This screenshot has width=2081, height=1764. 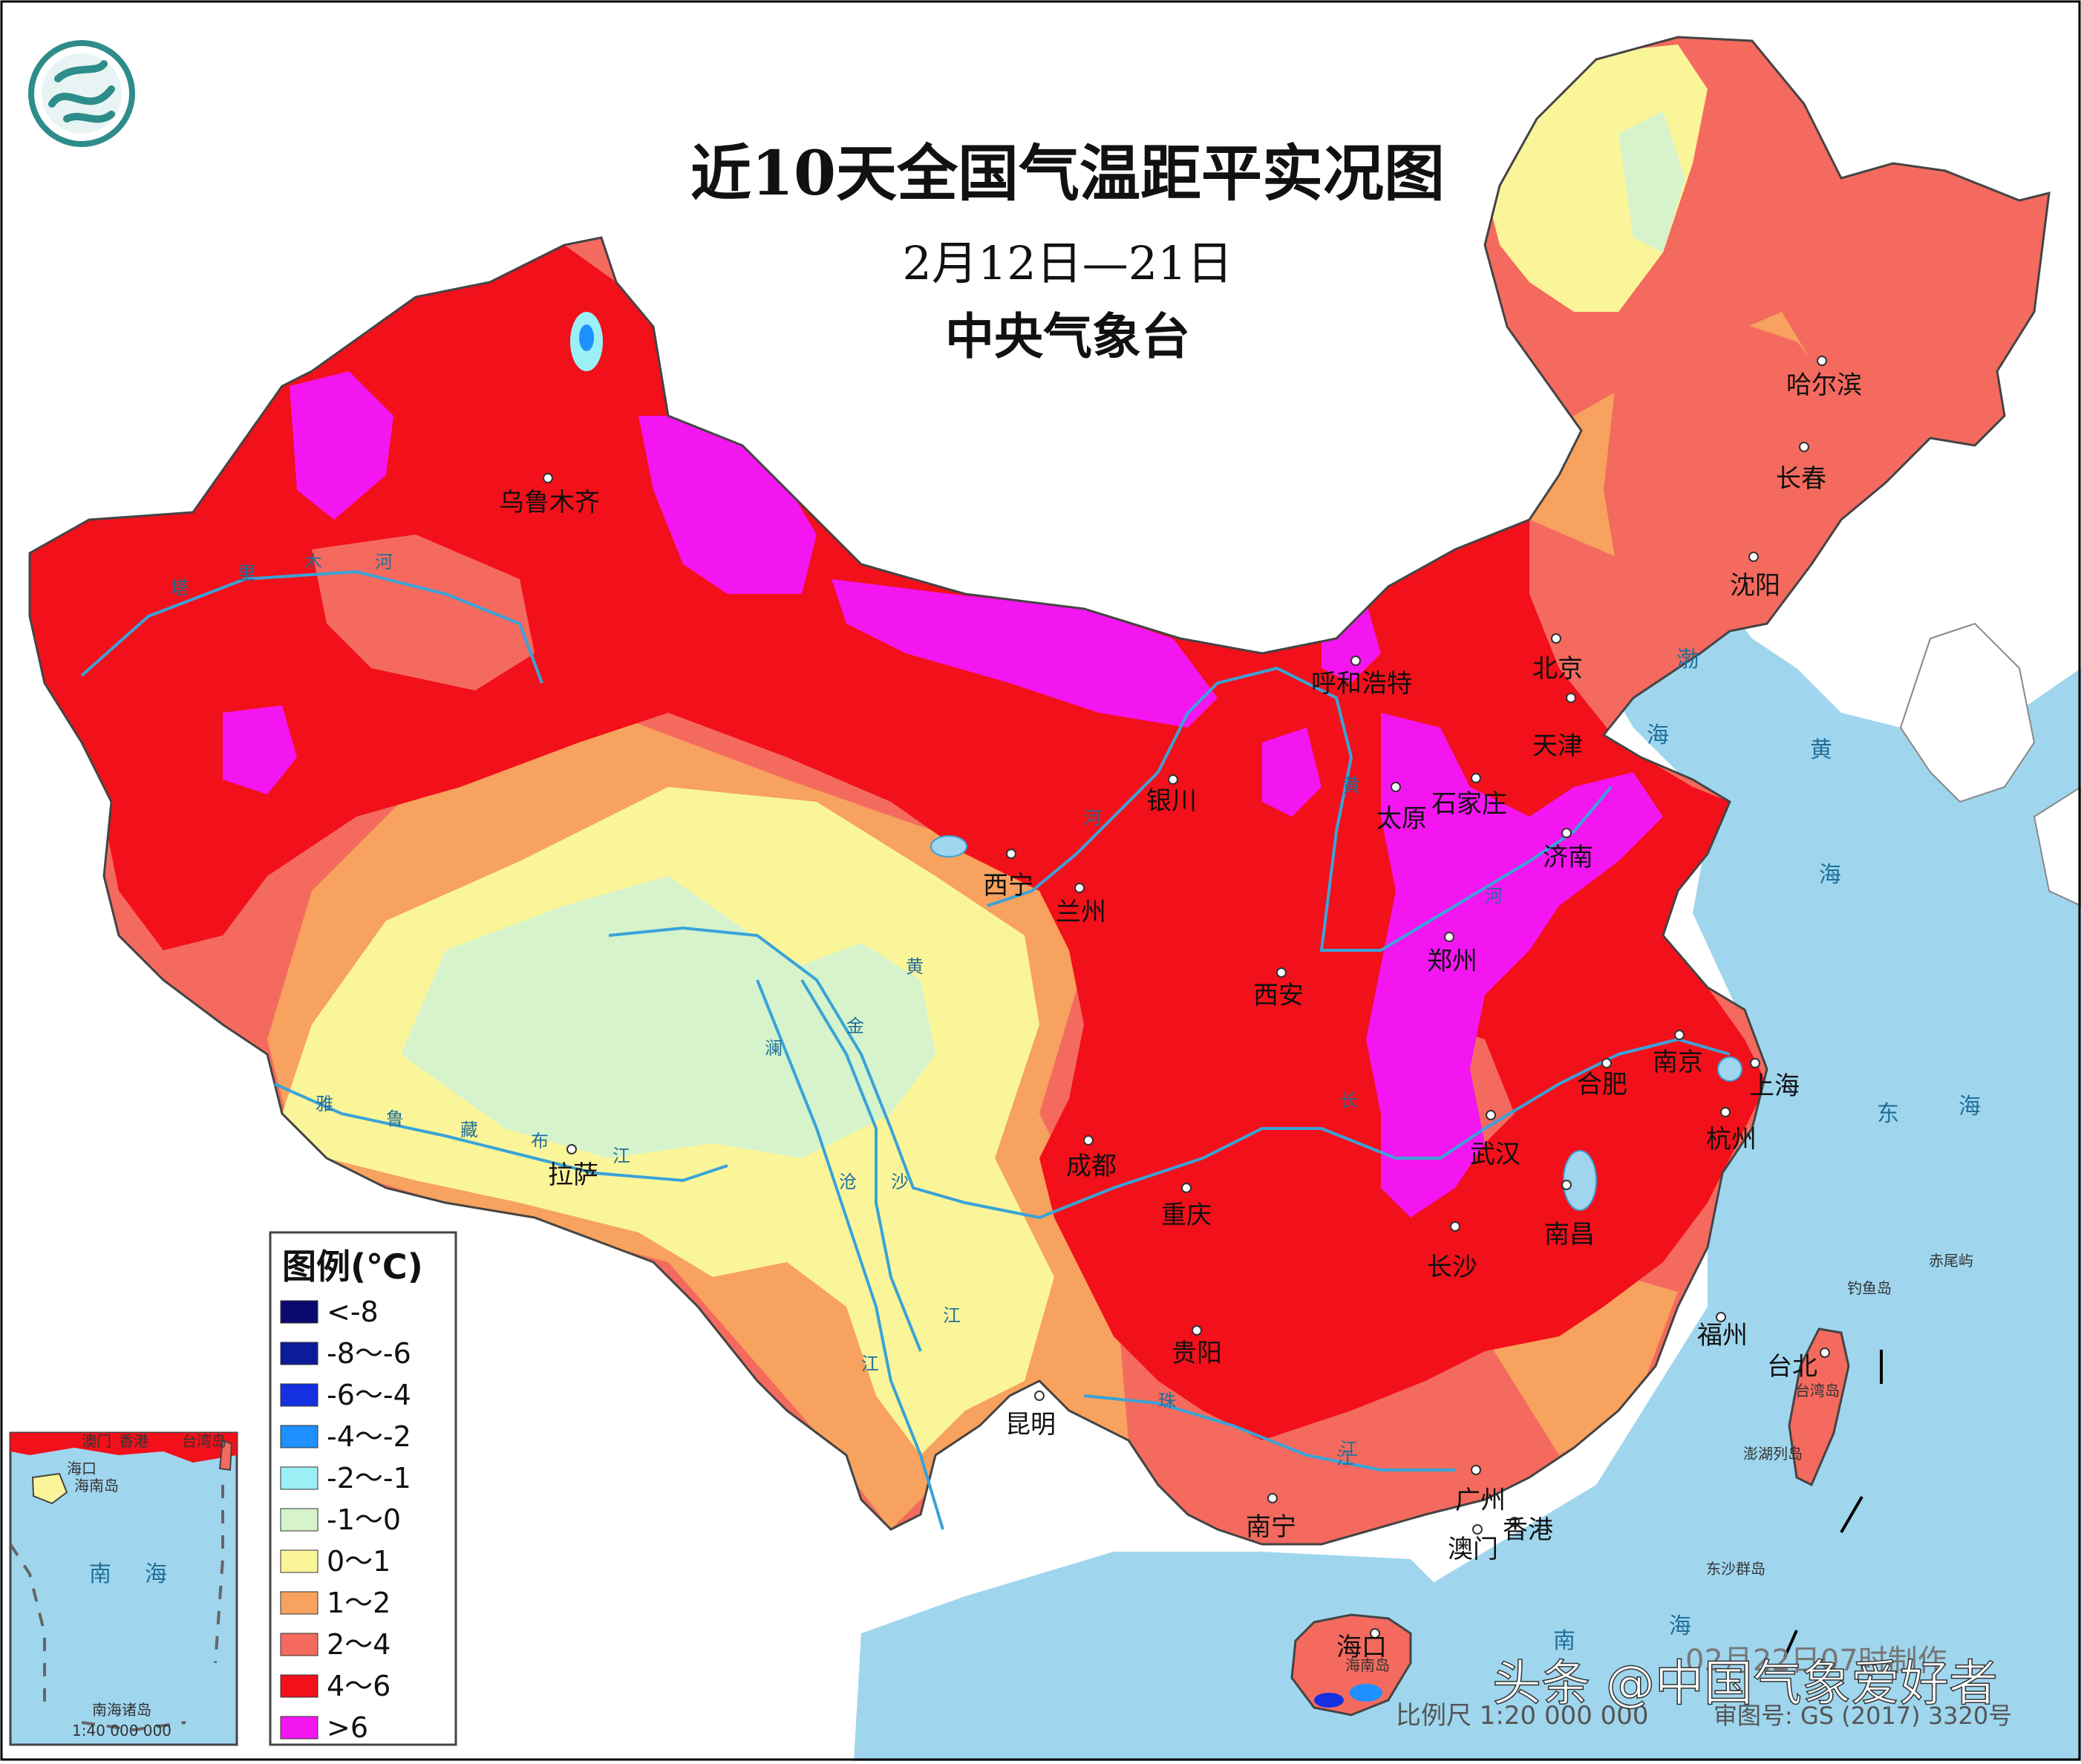 What do you see at coordinates (96, 1441) in the screenshot?
I see `inset-label: 澳门` at bounding box center [96, 1441].